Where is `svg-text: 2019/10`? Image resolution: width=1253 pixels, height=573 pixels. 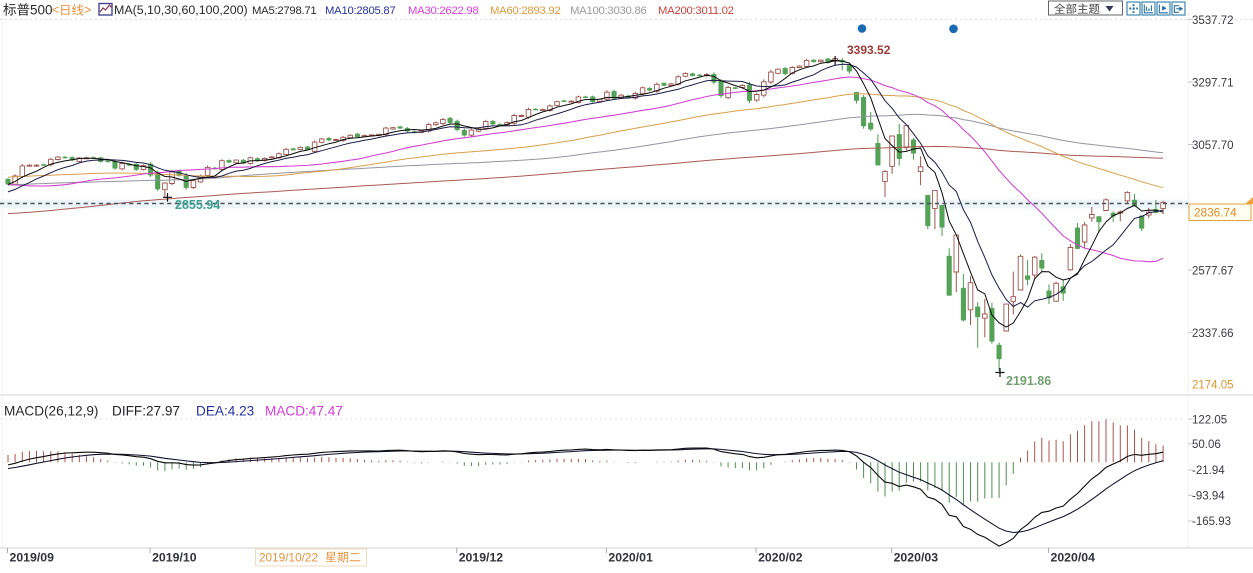 svg-text: 2019/10 is located at coordinates (174, 558).